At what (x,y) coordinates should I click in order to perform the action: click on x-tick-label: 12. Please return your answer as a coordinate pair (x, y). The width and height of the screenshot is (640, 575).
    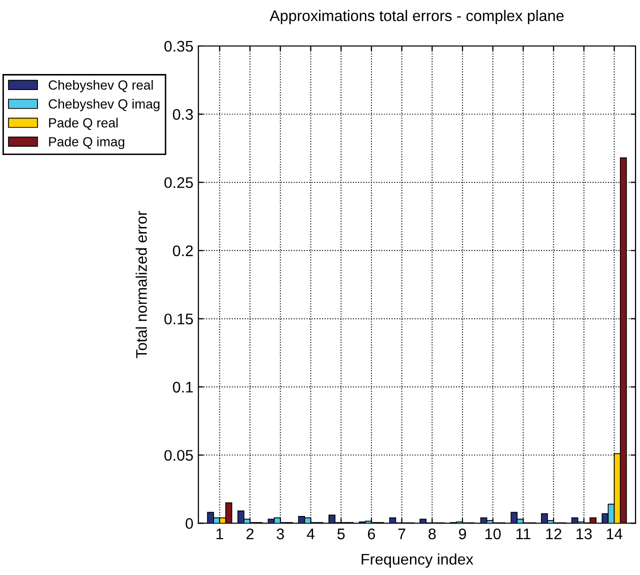
    Looking at the image, I should click on (554, 534).